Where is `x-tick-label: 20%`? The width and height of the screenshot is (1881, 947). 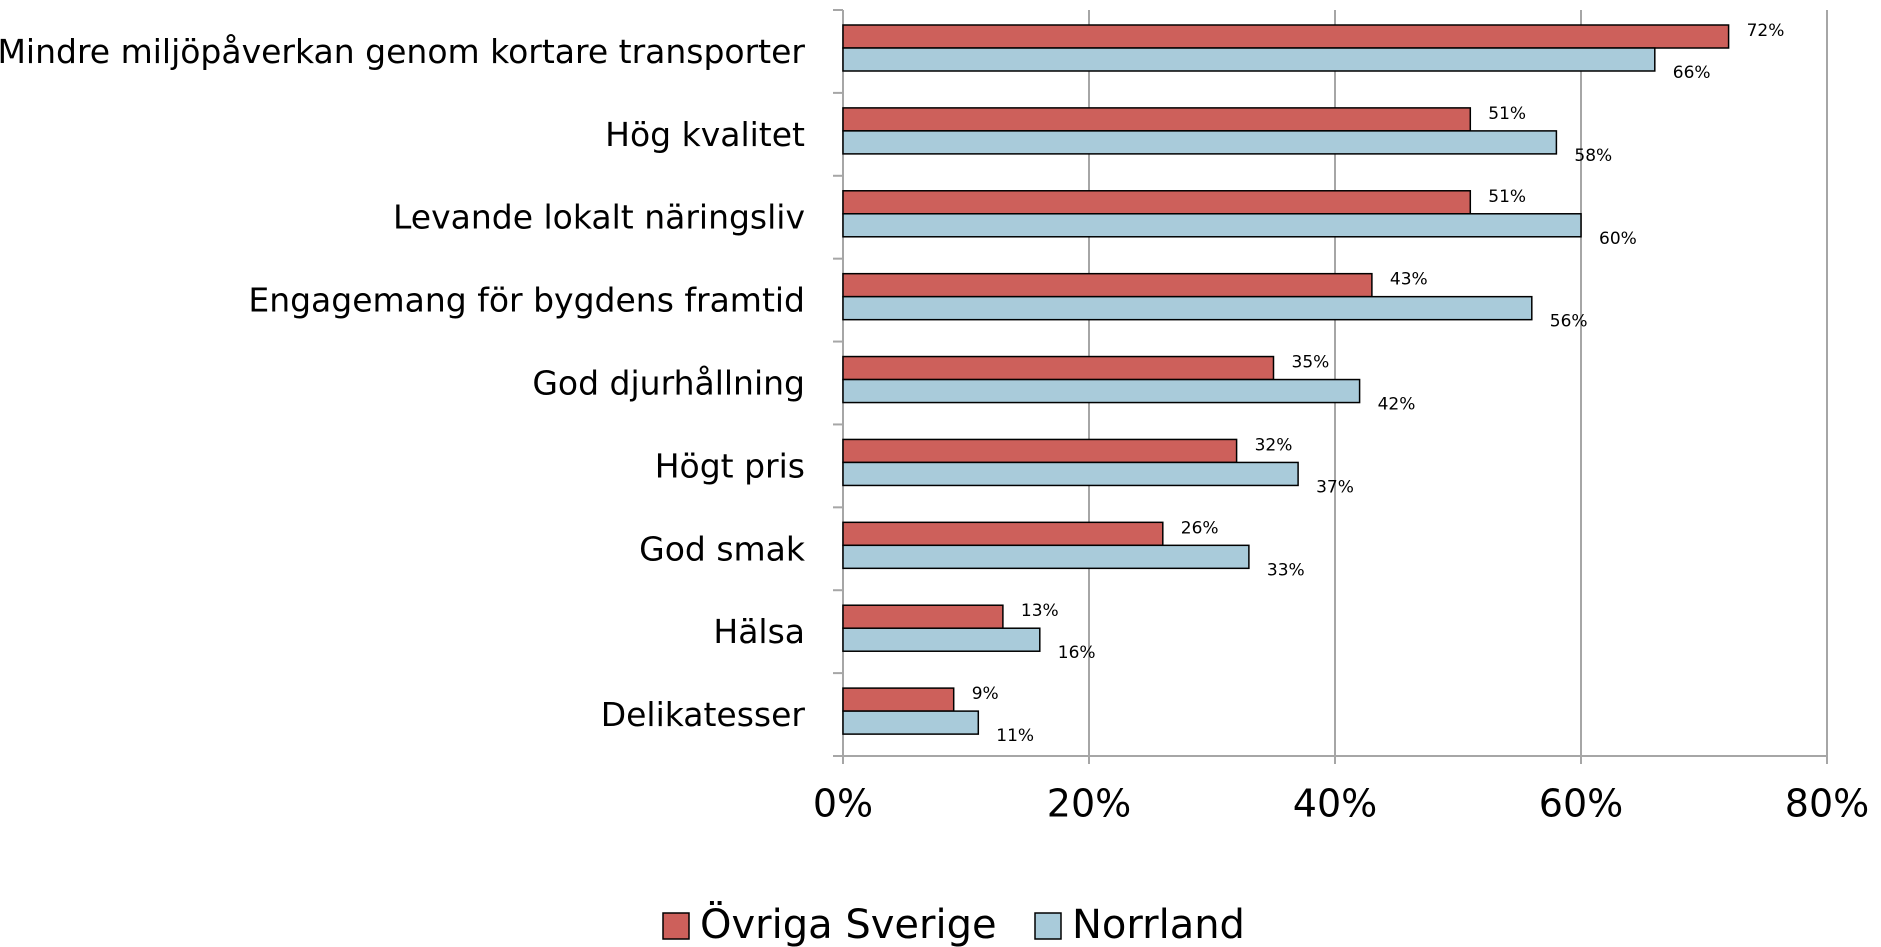 x-tick-label: 20% is located at coordinates (1089, 804).